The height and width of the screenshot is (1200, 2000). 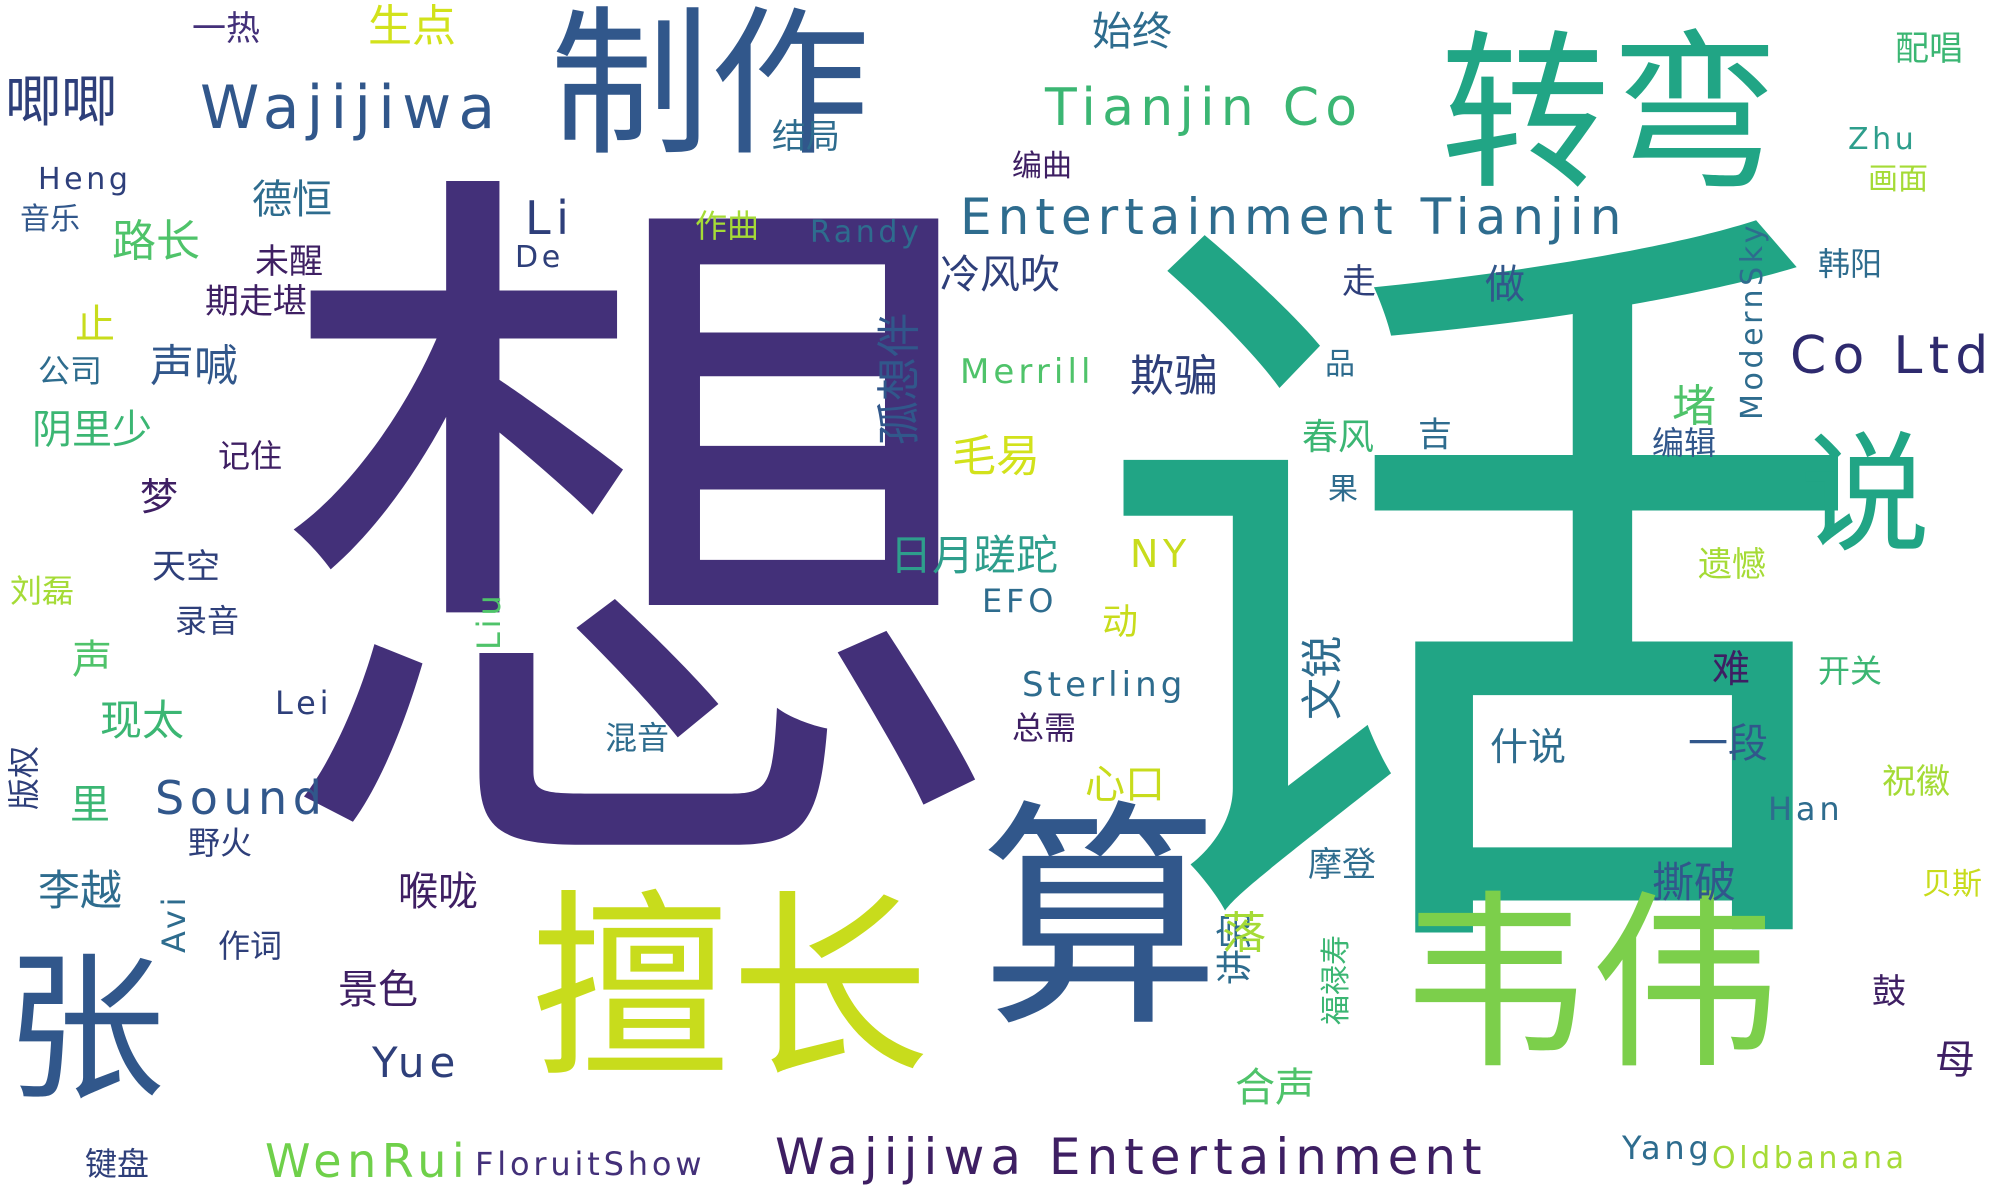 I want to click on word-sound: Sound, so click(x=241, y=798).